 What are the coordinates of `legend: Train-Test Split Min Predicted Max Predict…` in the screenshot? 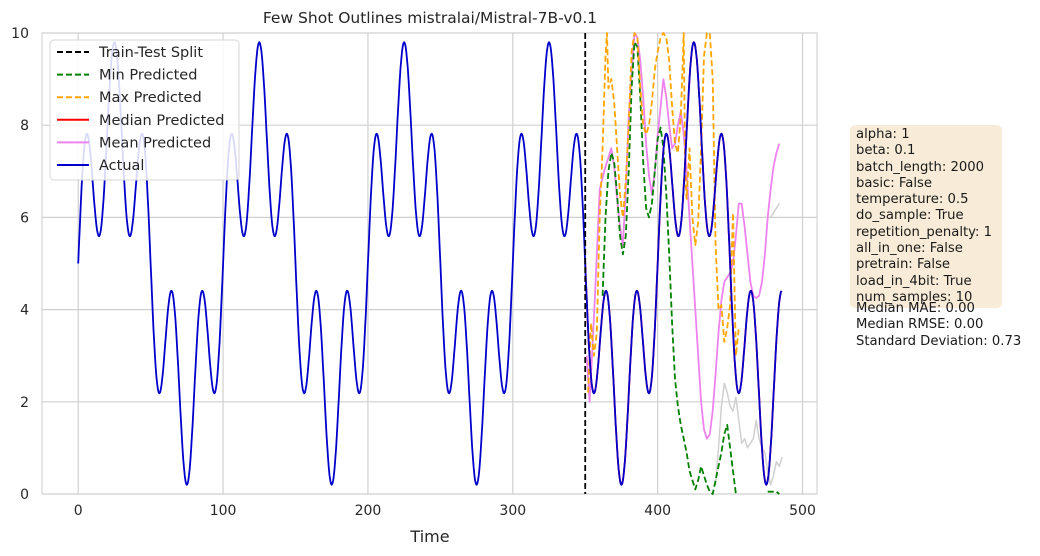 It's located at (144, 110).